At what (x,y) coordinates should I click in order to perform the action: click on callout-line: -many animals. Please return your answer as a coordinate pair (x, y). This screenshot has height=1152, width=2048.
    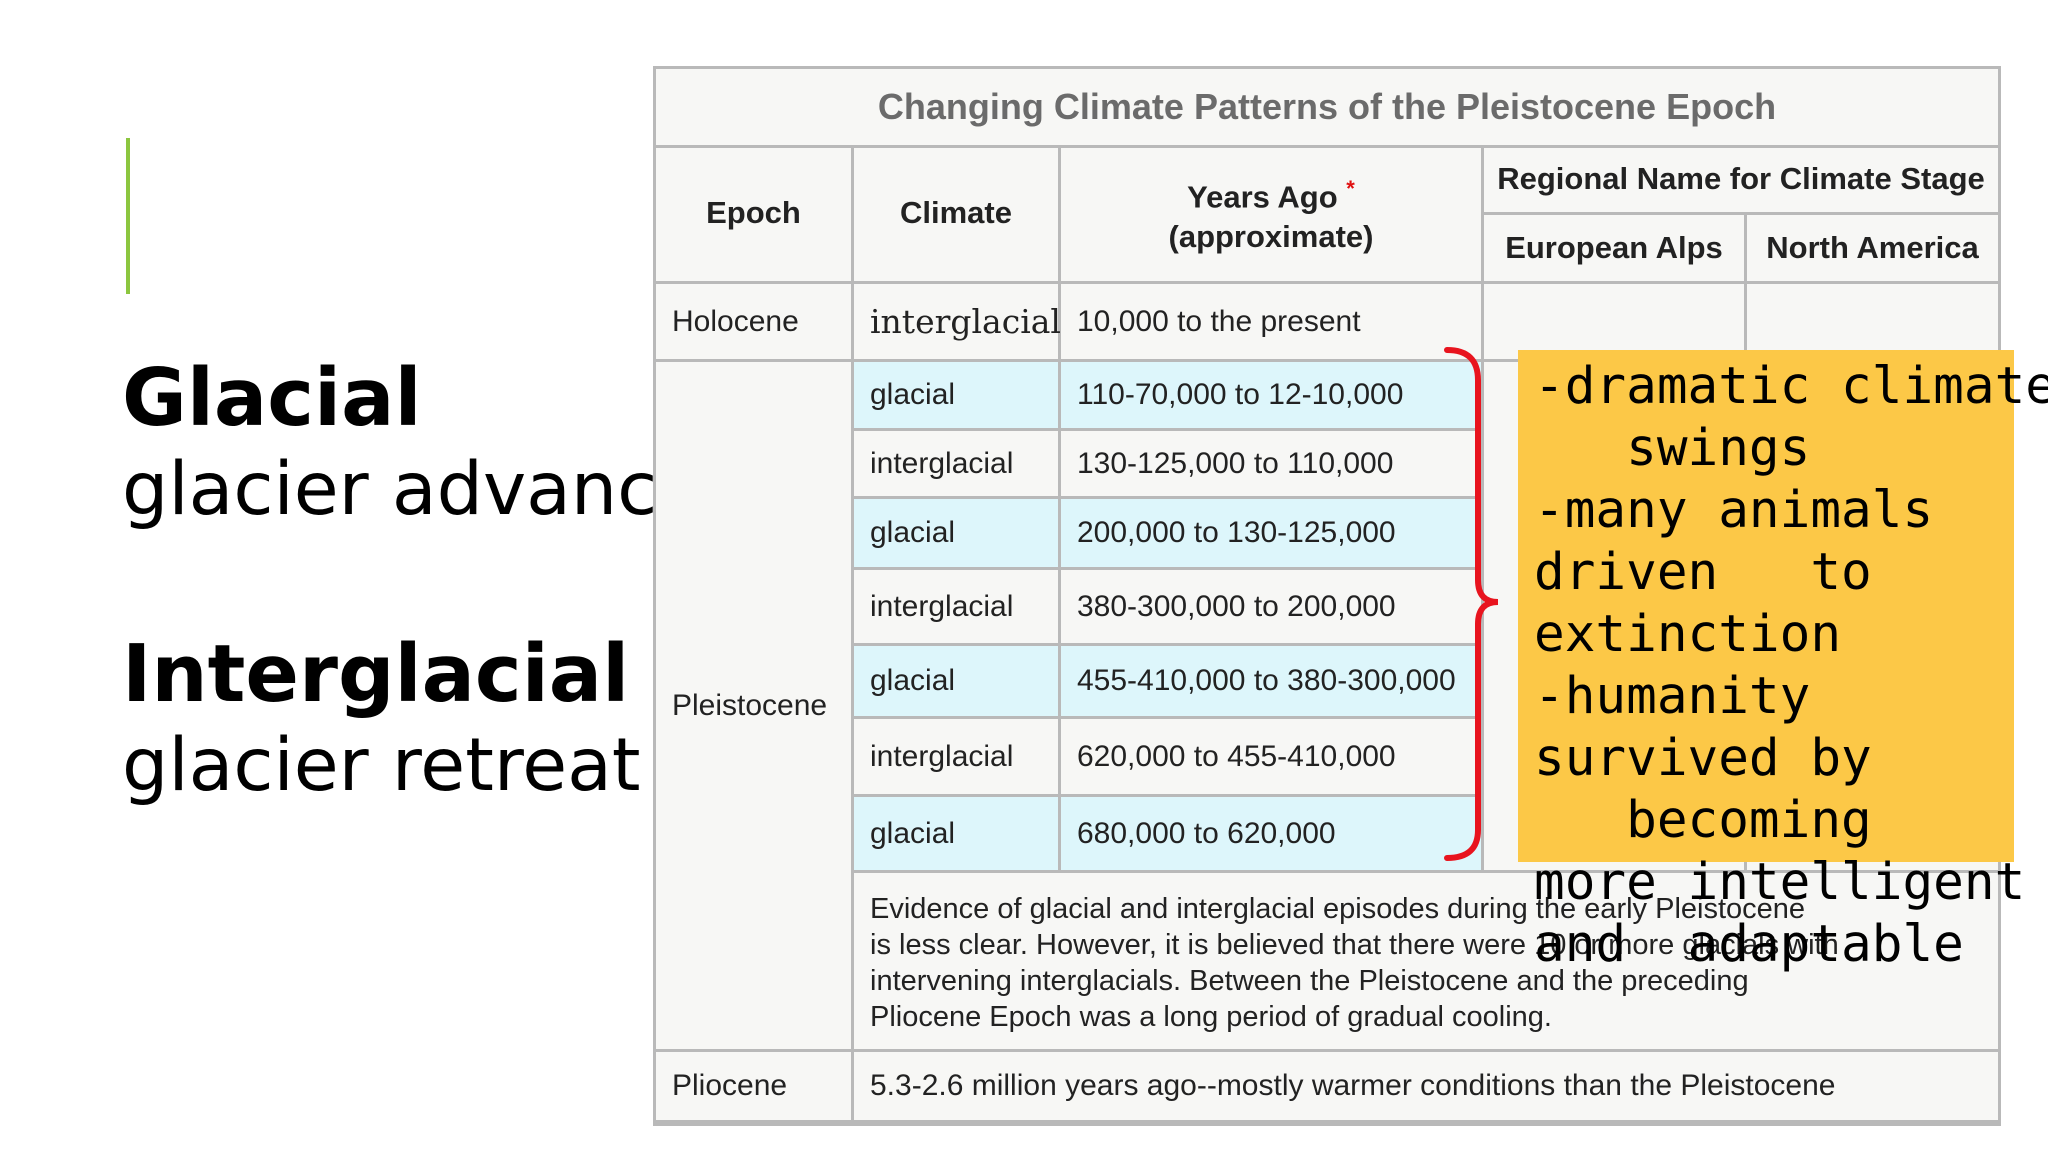
    Looking at the image, I should click on (1734, 510).